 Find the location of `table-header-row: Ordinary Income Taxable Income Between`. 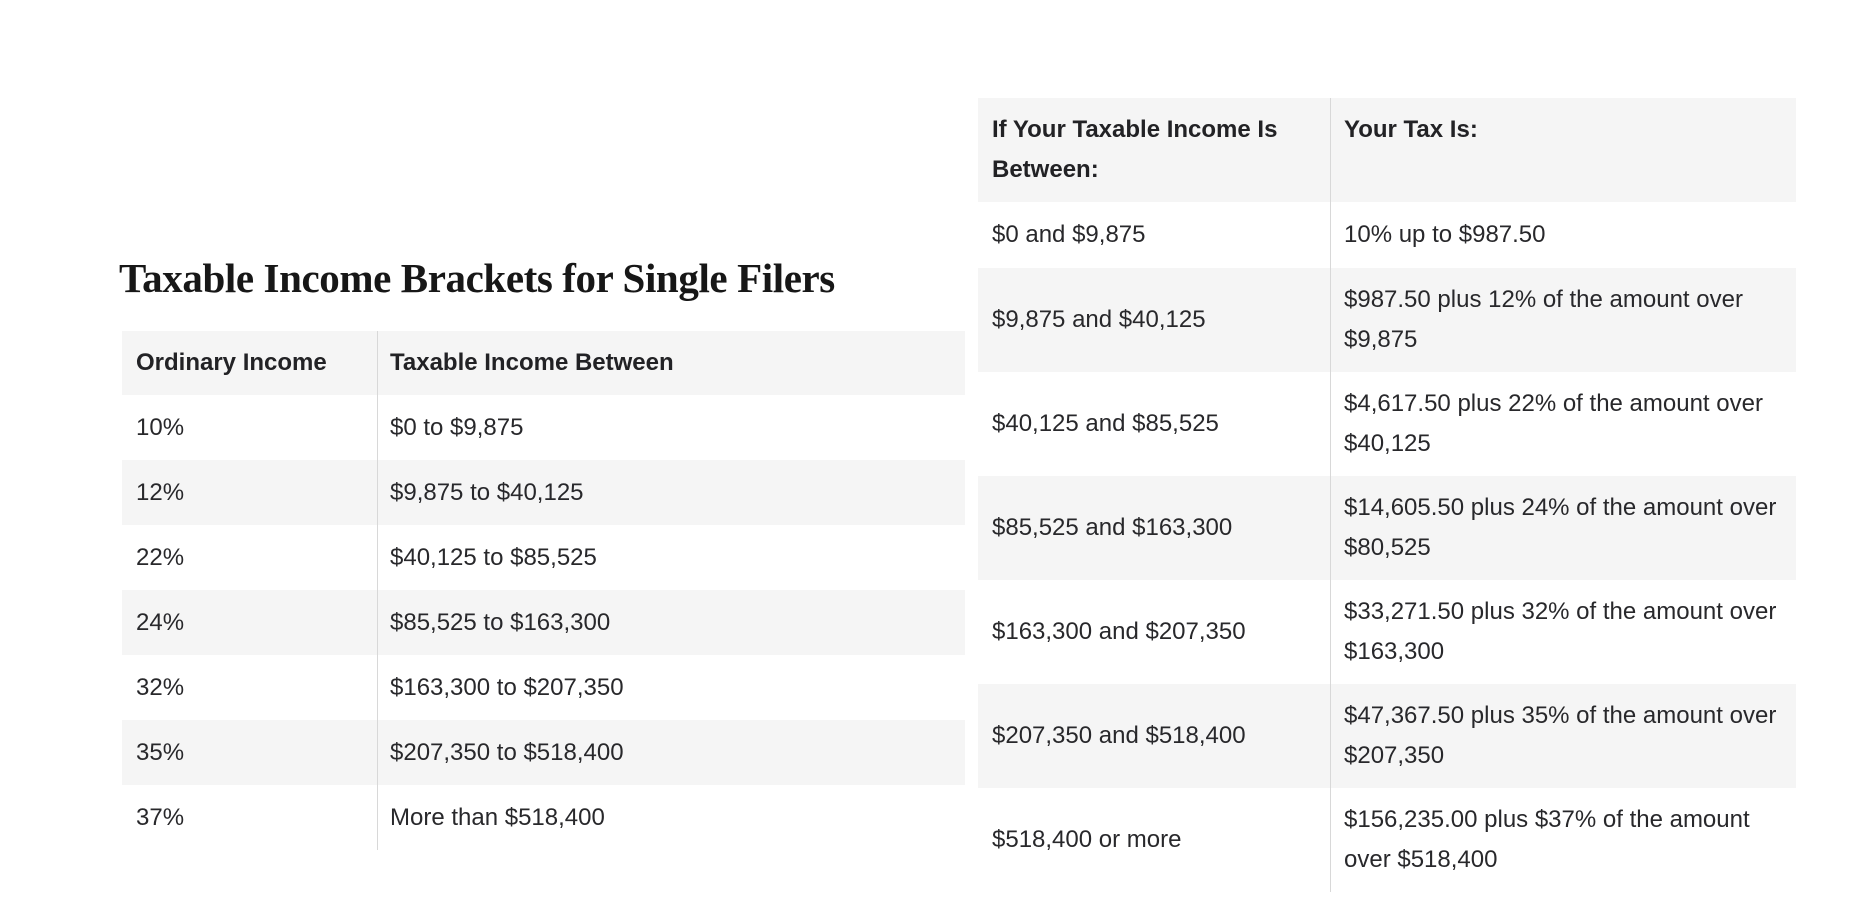

table-header-row: Ordinary Income Taxable Income Between is located at coordinates (543, 363).